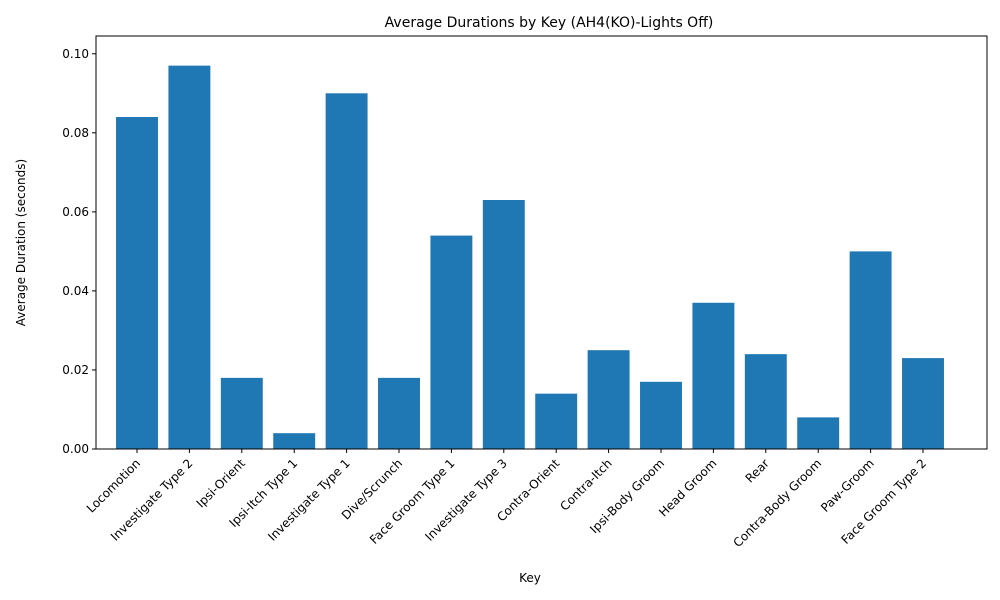 Image resolution: width=1000 pixels, height=600 pixels. I want to click on y-axis-label: Average Duration (seconds), so click(21, 242).